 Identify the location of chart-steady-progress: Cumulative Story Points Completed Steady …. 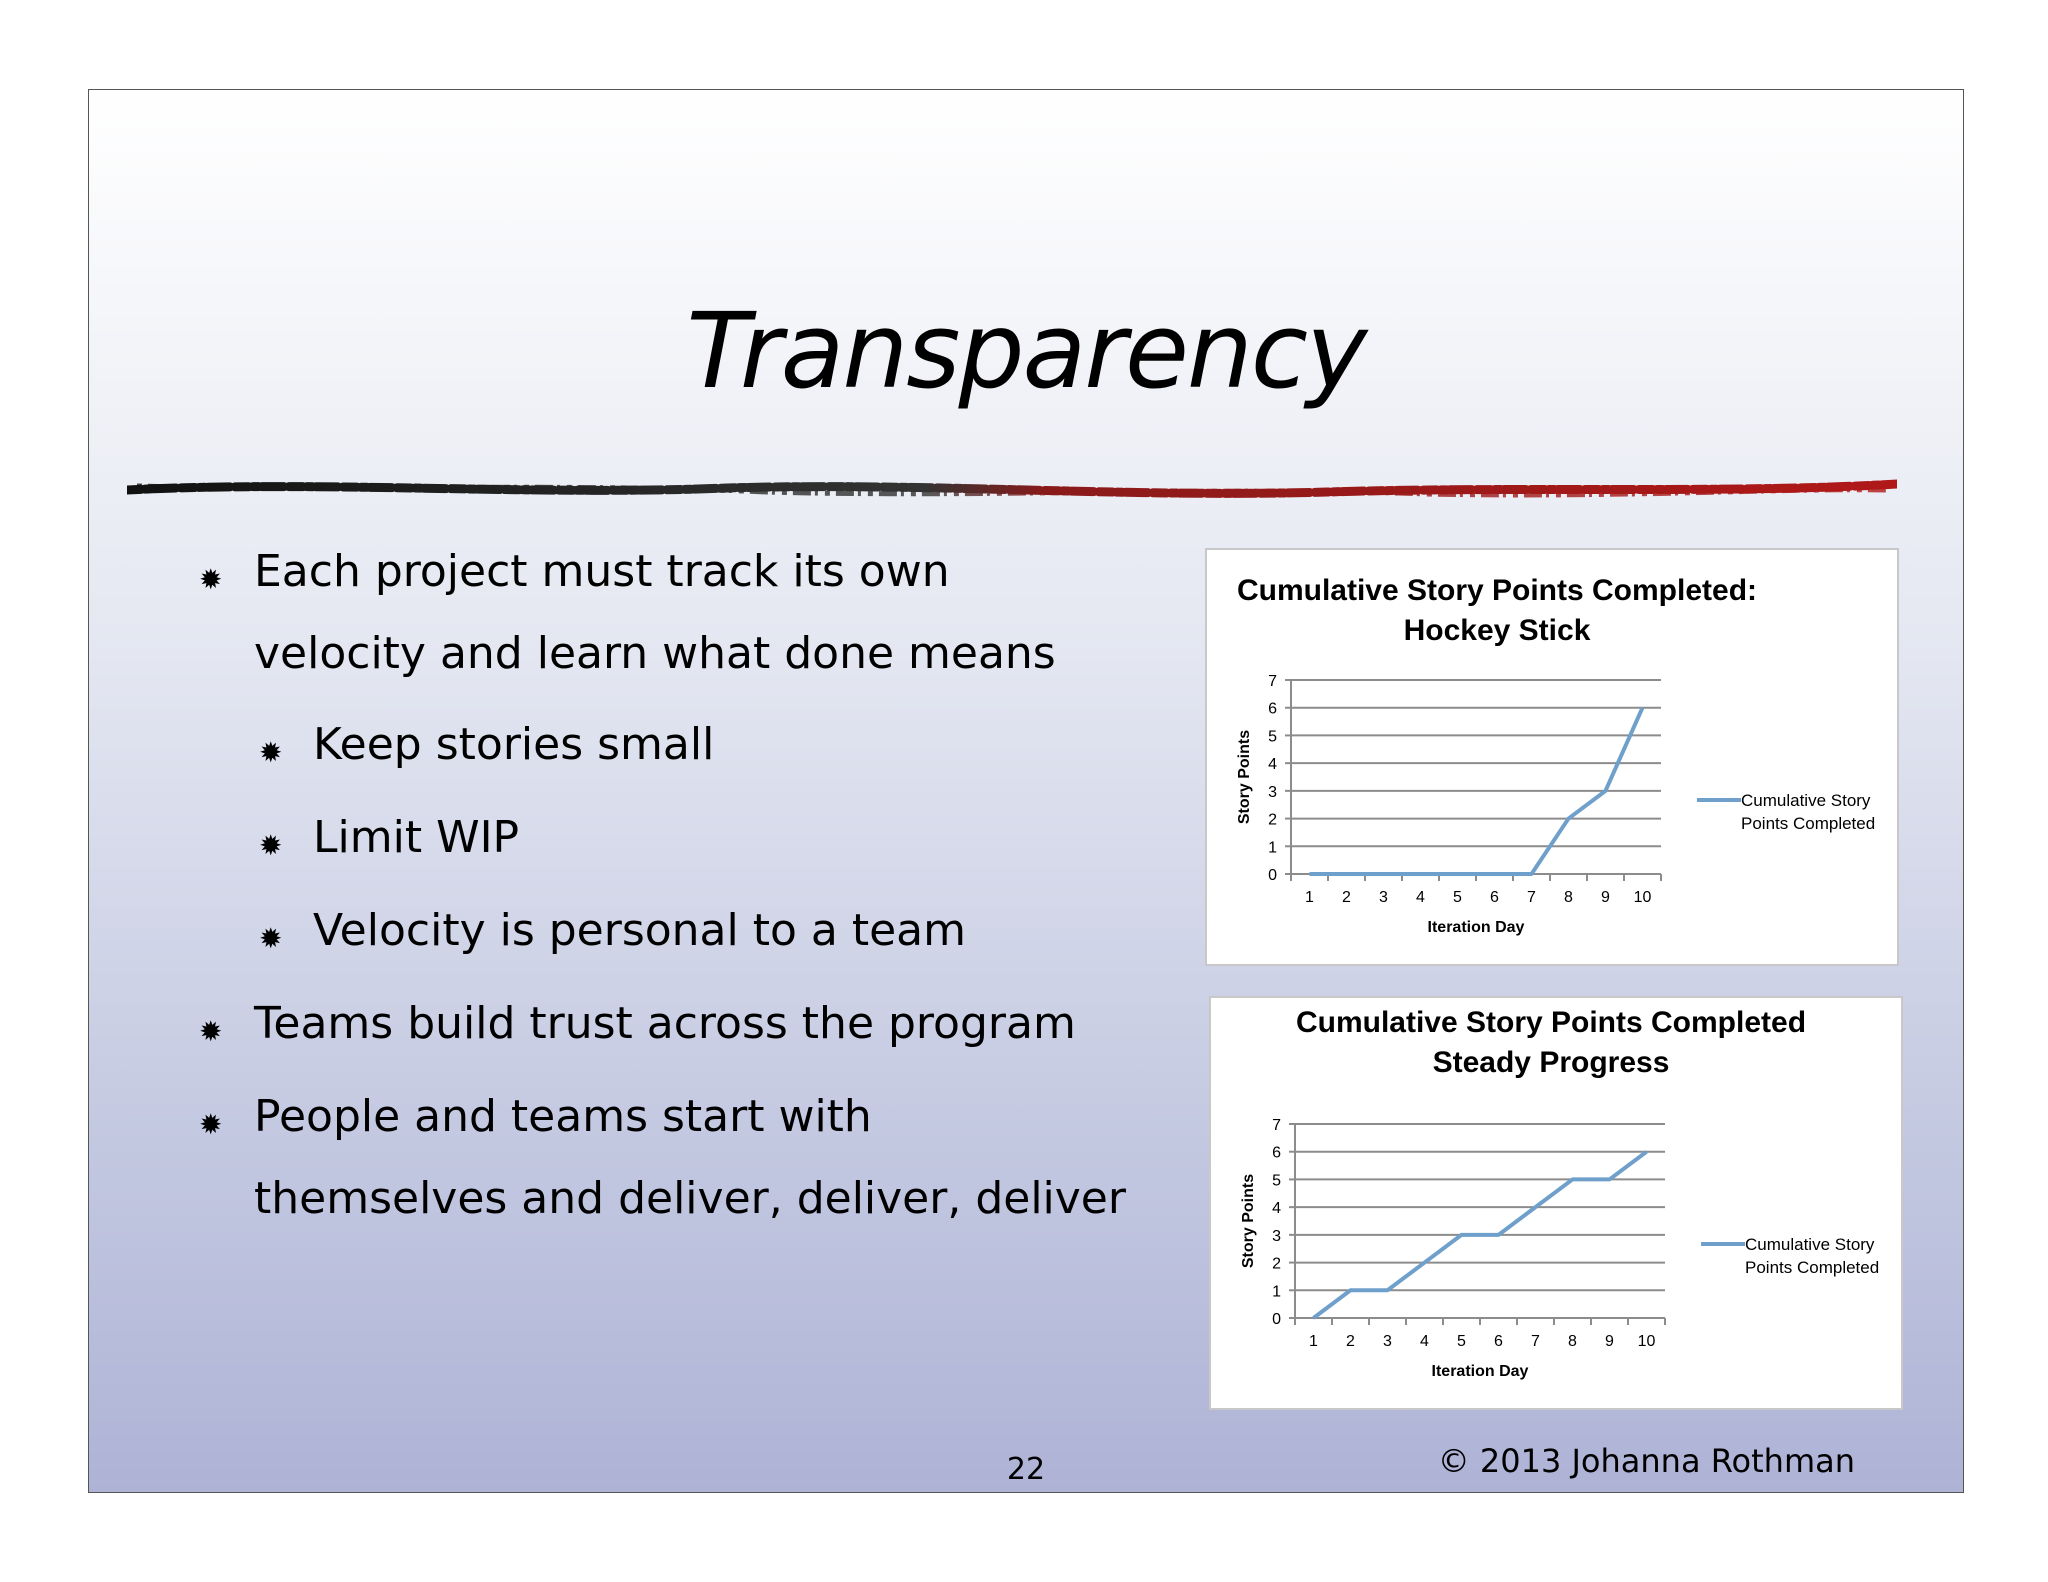
(1556, 1203).